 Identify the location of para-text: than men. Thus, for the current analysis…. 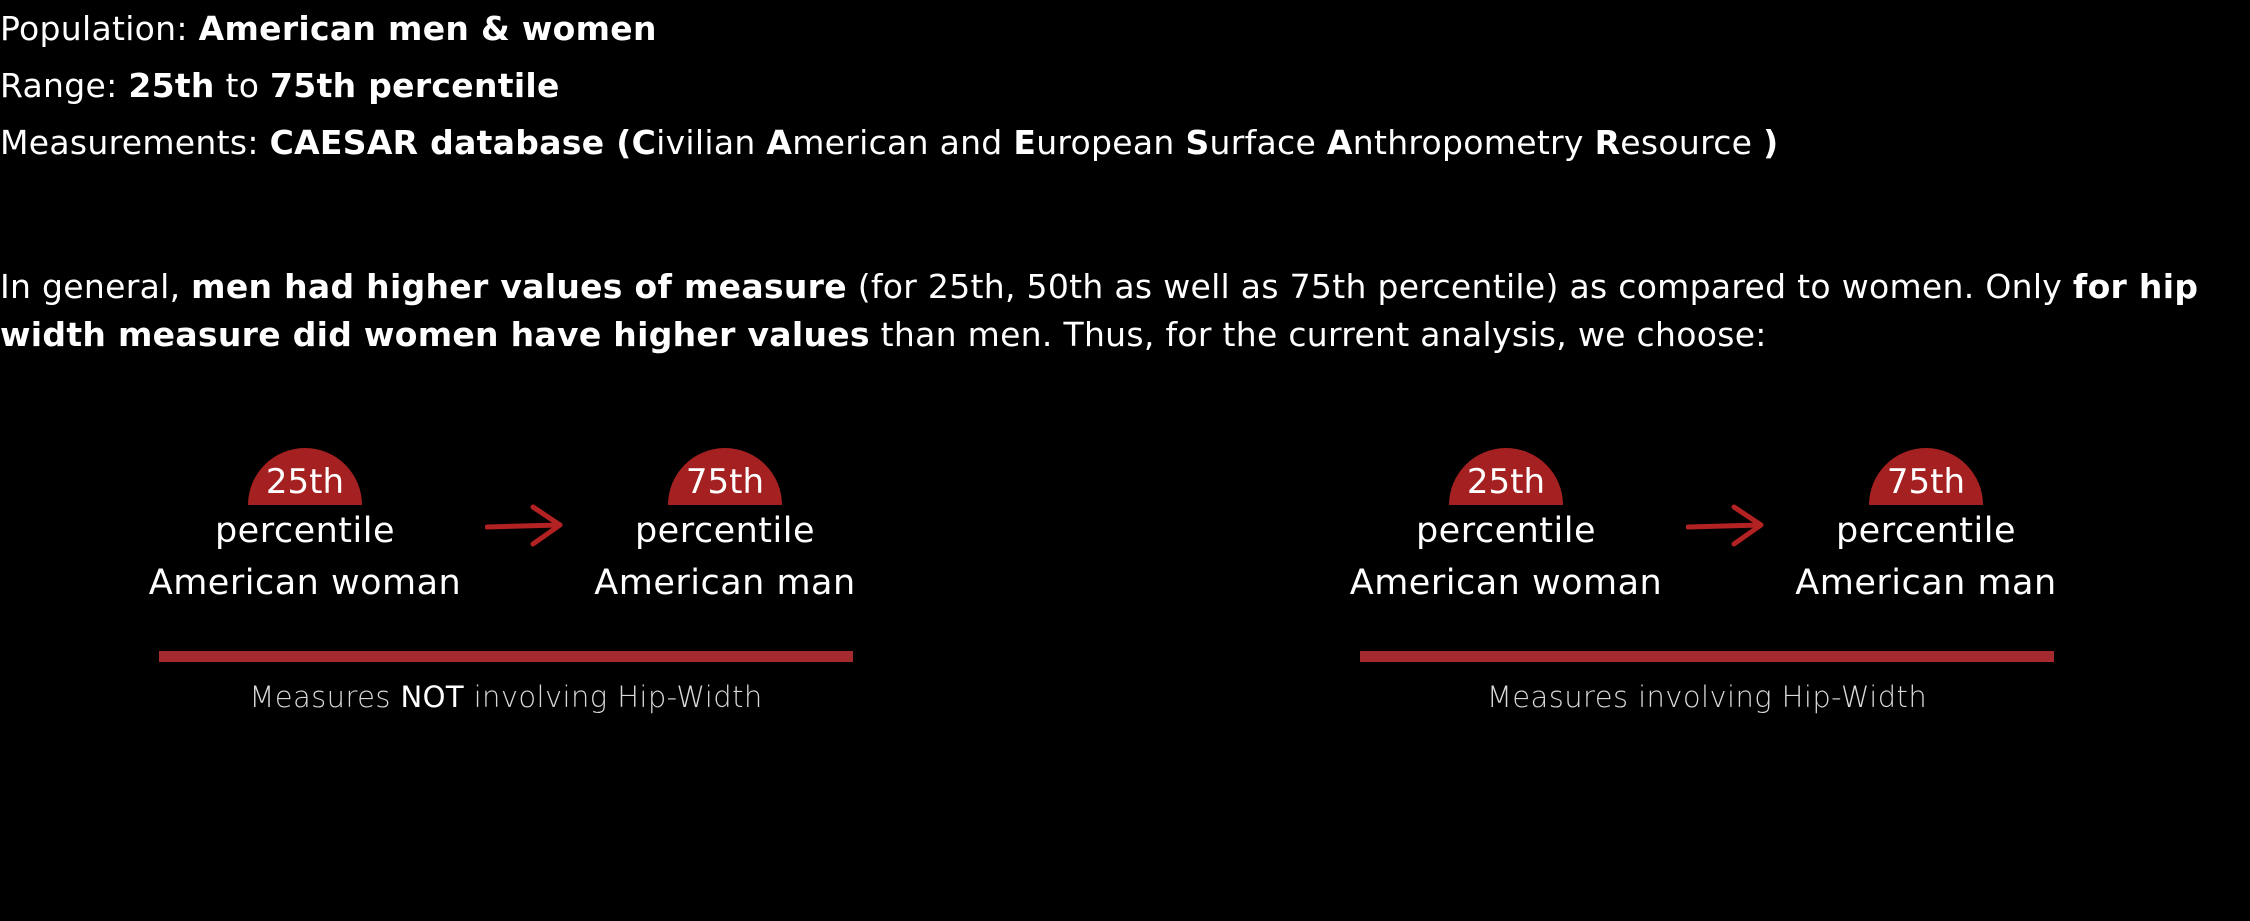
(1323, 334).